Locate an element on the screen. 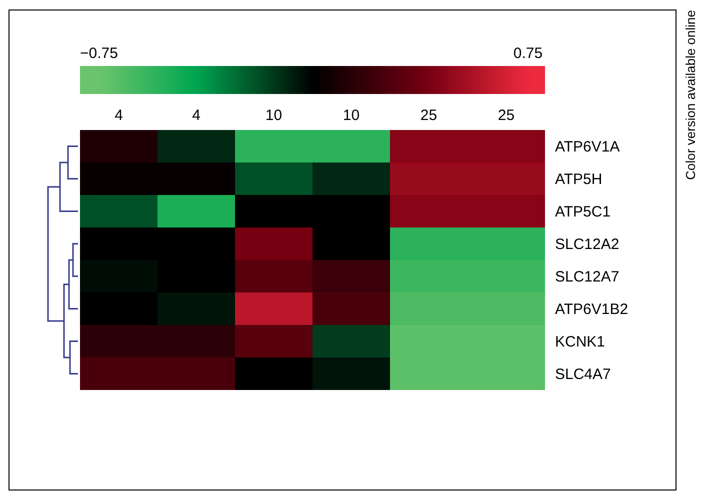 This screenshot has width=704, height=496. y-tick-label: SLC12A2 is located at coordinates (587, 244).